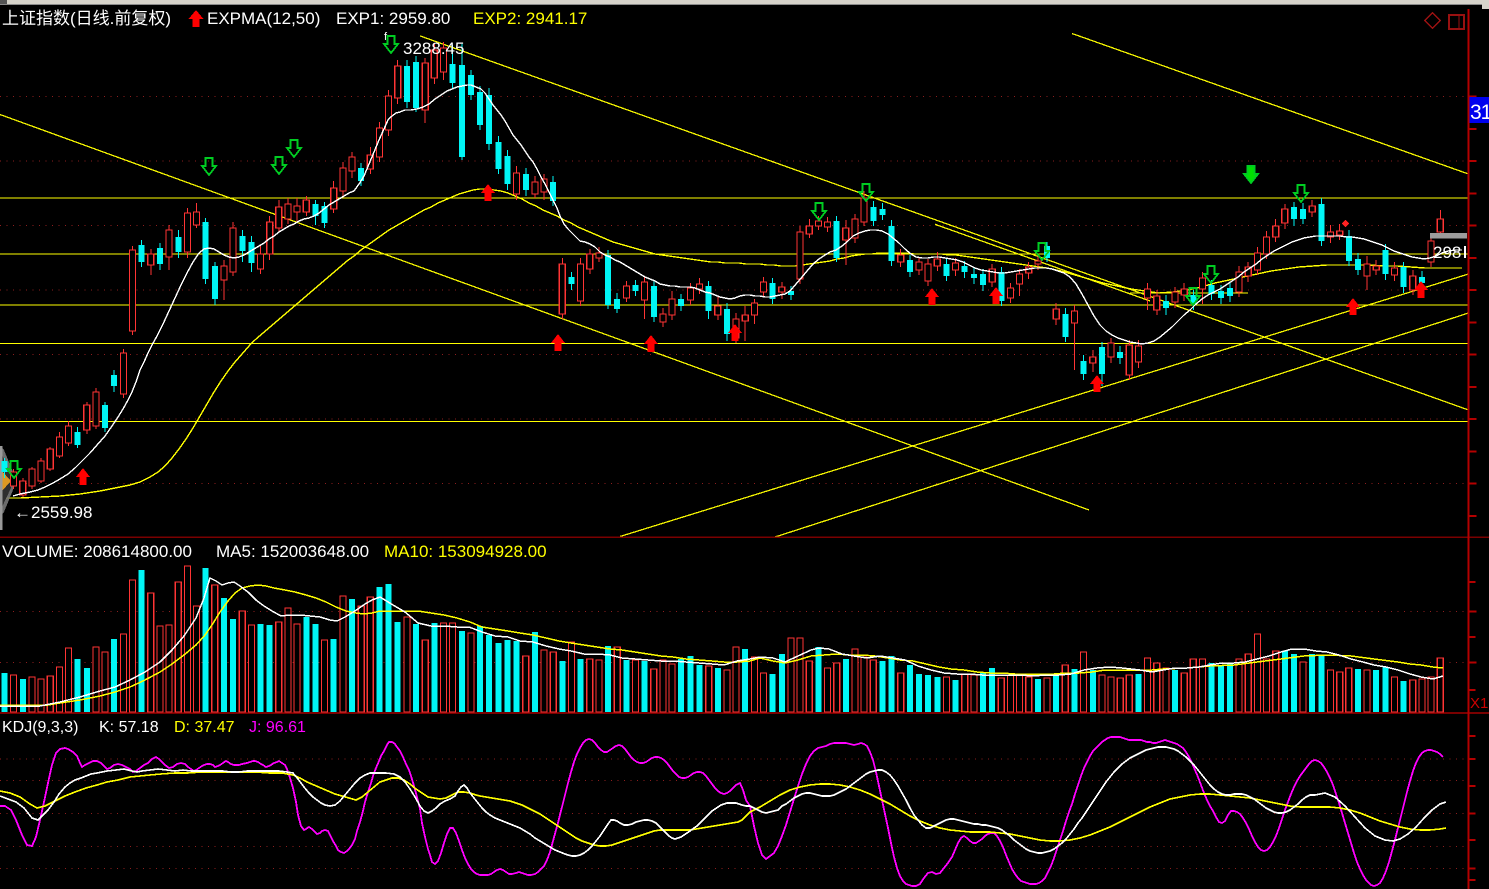 This screenshot has width=1489, height=889. I want to click on svg-text: ←2559.98, so click(53, 512).